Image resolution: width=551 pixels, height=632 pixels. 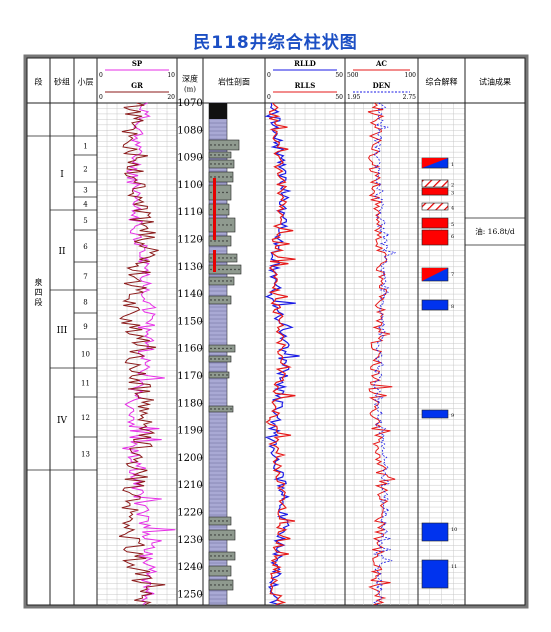 What do you see at coordinates (189, 349) in the screenshot?
I see `depth-tick-label: 1160` at bounding box center [189, 349].